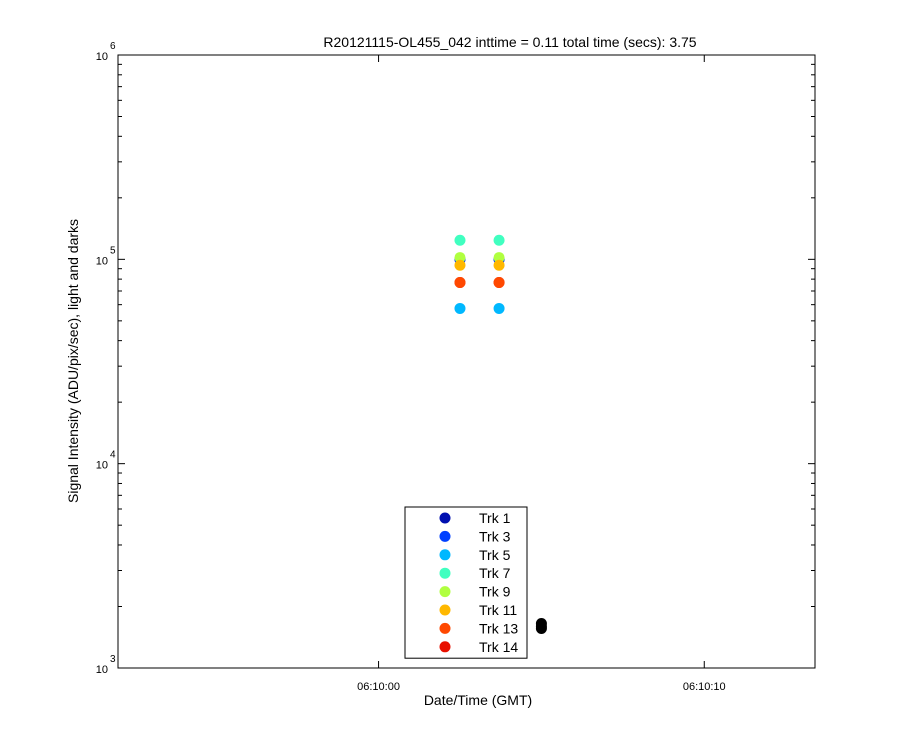  I want to click on y-tick-exponent: 6, so click(113, 46).